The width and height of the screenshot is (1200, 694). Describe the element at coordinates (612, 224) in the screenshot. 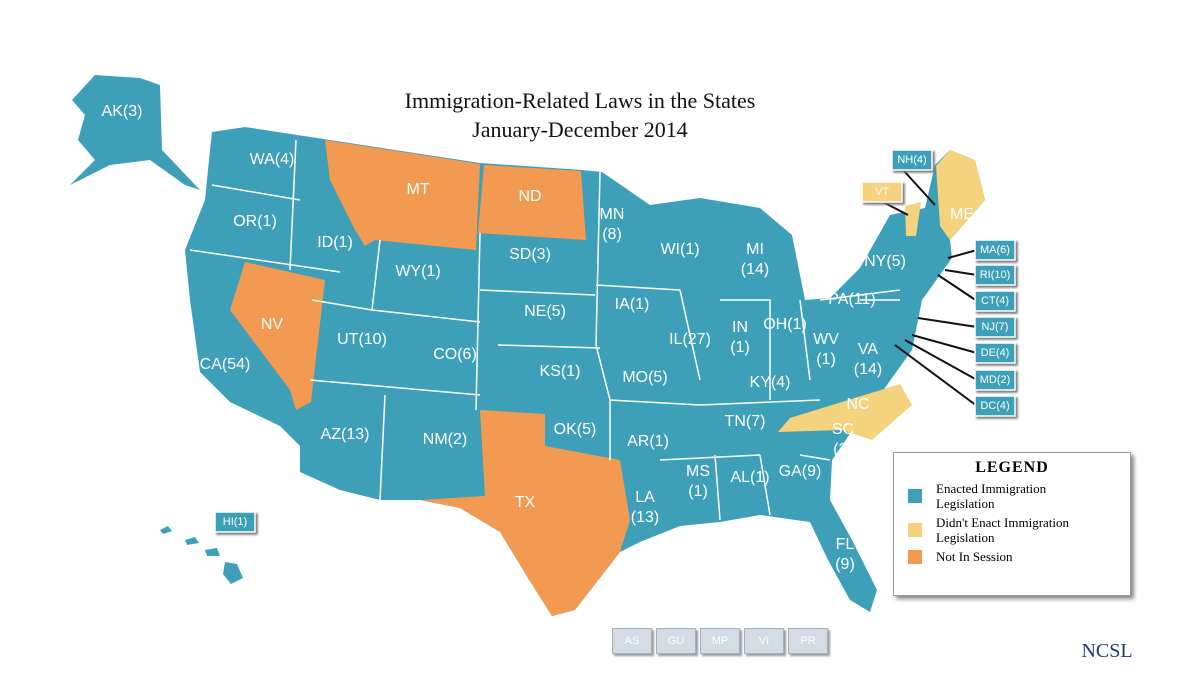

I see `state-label: MN (8)` at that location.